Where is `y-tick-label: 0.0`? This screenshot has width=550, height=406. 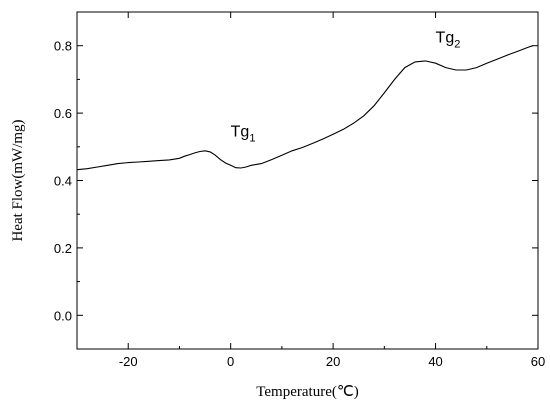
y-tick-label: 0.0 is located at coordinates (63, 315).